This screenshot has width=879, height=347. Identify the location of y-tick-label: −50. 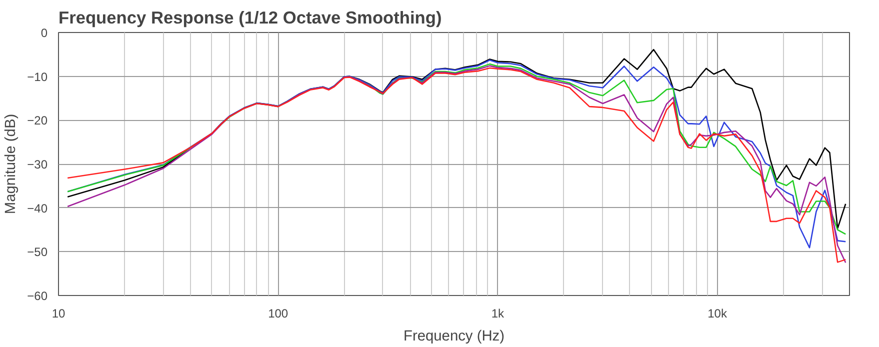
(37, 252).